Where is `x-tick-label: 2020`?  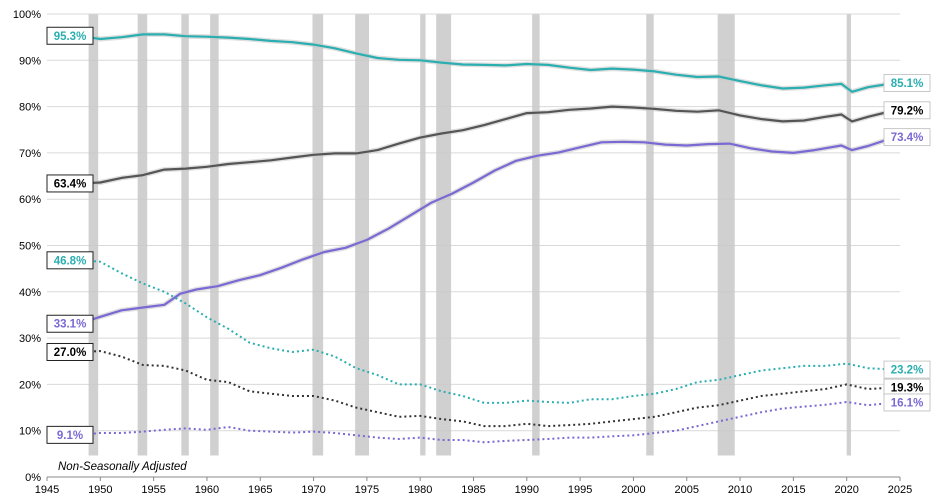
x-tick-label: 2020 is located at coordinates (846, 490).